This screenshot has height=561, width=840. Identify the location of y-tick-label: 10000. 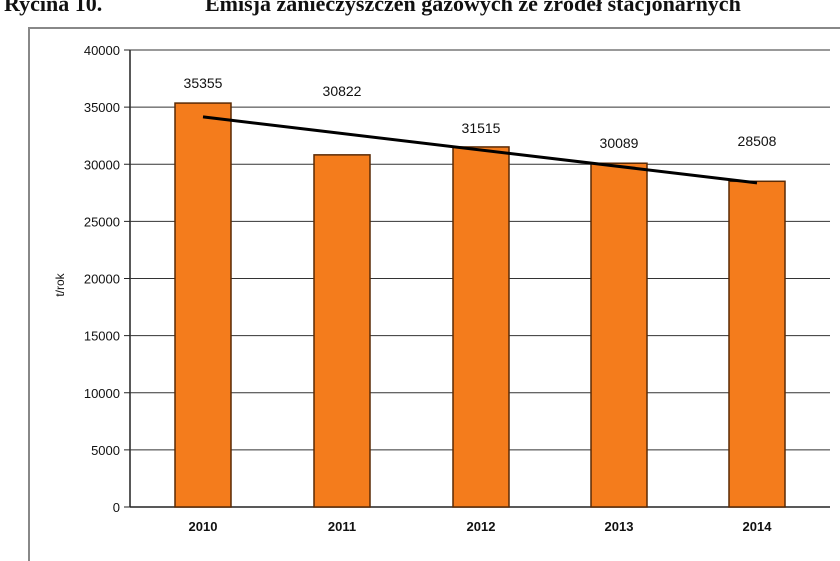
(102, 393).